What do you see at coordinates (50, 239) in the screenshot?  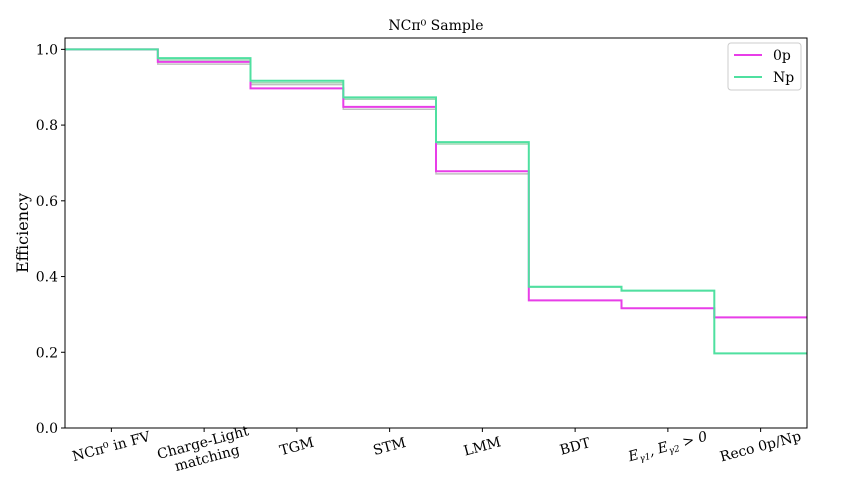 I see `y-axis: 0.0 0.2 0.4 0.6 0.8 1.0` at bounding box center [50, 239].